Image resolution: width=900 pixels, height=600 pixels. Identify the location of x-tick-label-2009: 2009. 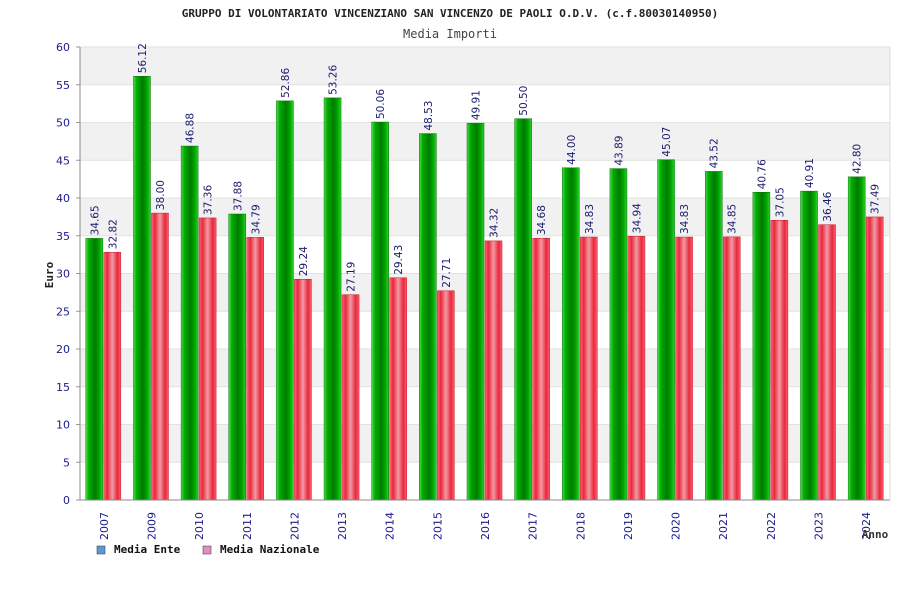
(151, 526).